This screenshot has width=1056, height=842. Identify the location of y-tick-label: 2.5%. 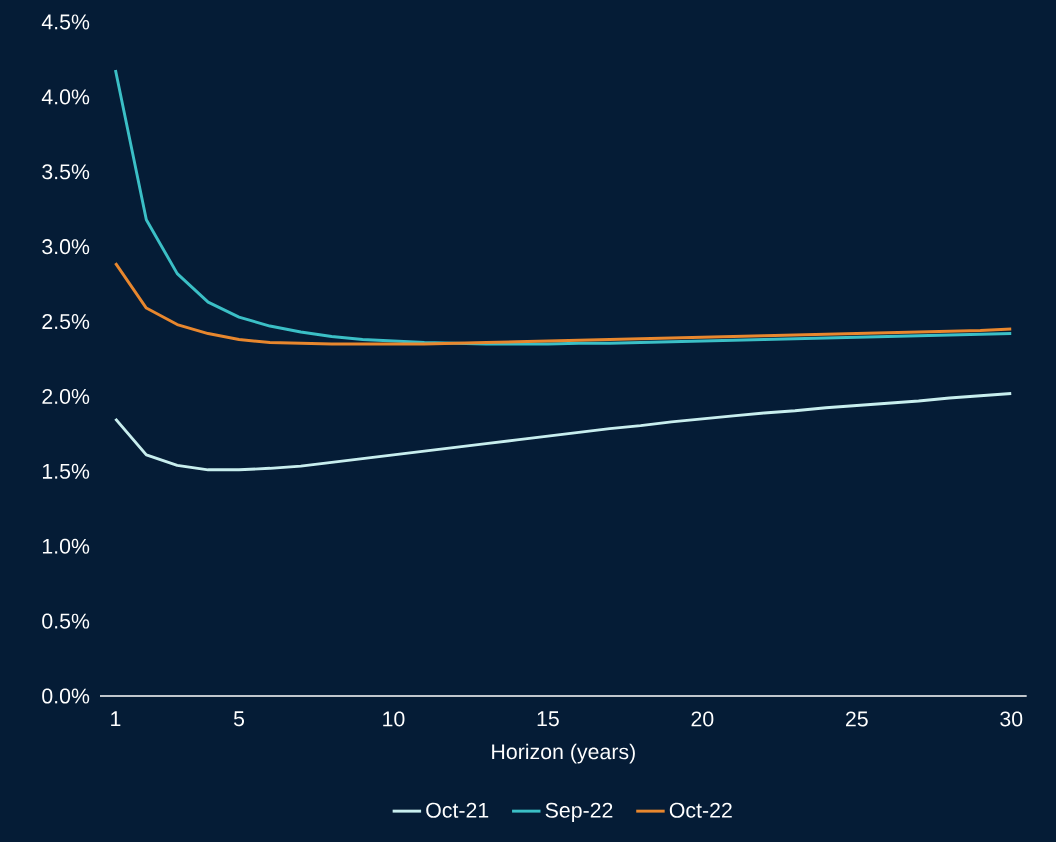
(66, 322).